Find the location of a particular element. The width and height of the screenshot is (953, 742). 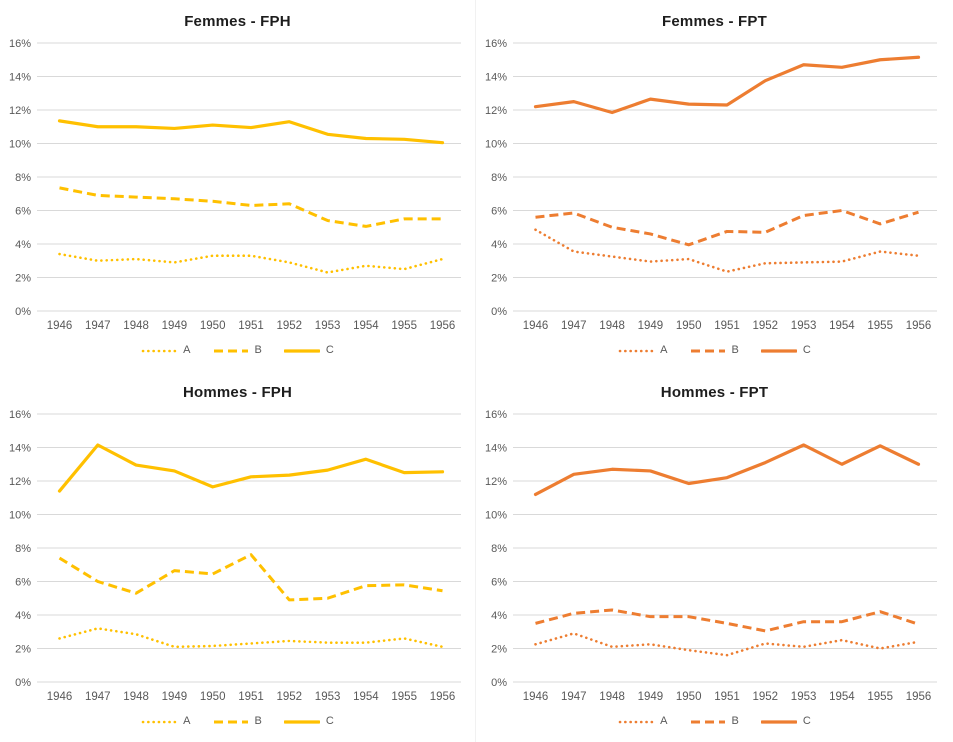

chart-title: Femmes - FPT is located at coordinates (714, 21).